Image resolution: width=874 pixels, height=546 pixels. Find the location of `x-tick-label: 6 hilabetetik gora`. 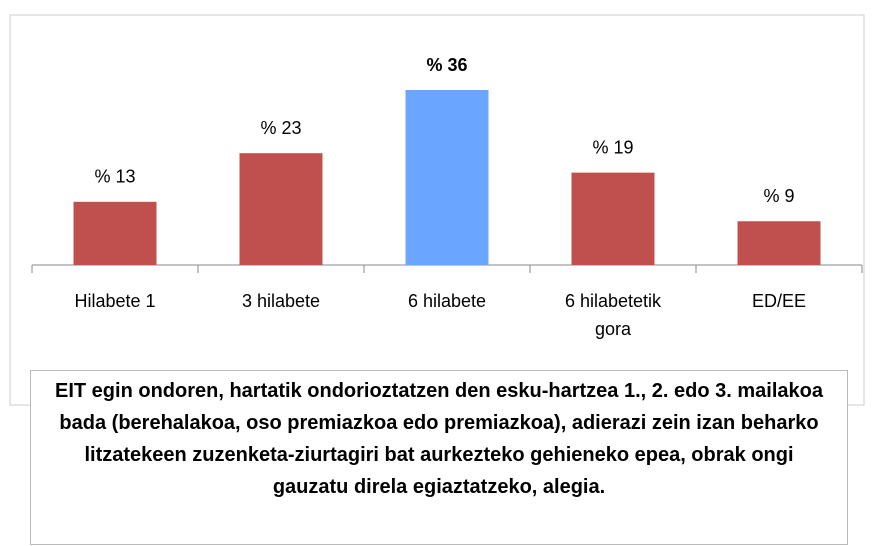

x-tick-label: 6 hilabetetik gora is located at coordinates (613, 315).